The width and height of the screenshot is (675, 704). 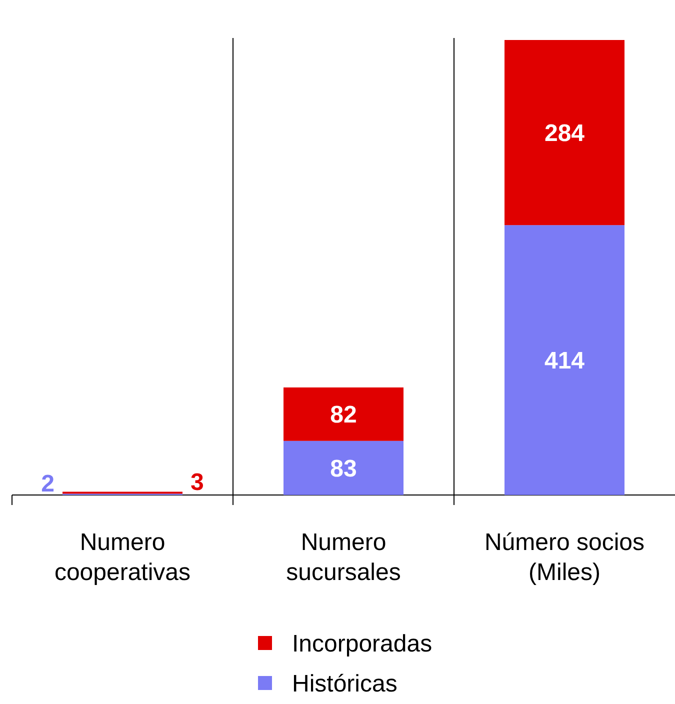 I want to click on x-tick-label: Numero sucursales, so click(x=343, y=557).